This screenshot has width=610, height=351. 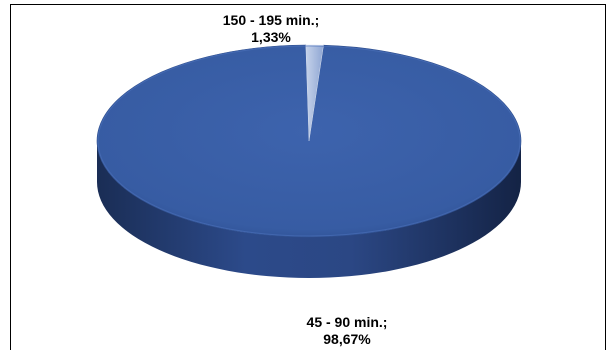 What do you see at coordinates (271, 20) in the screenshot?
I see `data-label-line: 150 - 195 min.;` at bounding box center [271, 20].